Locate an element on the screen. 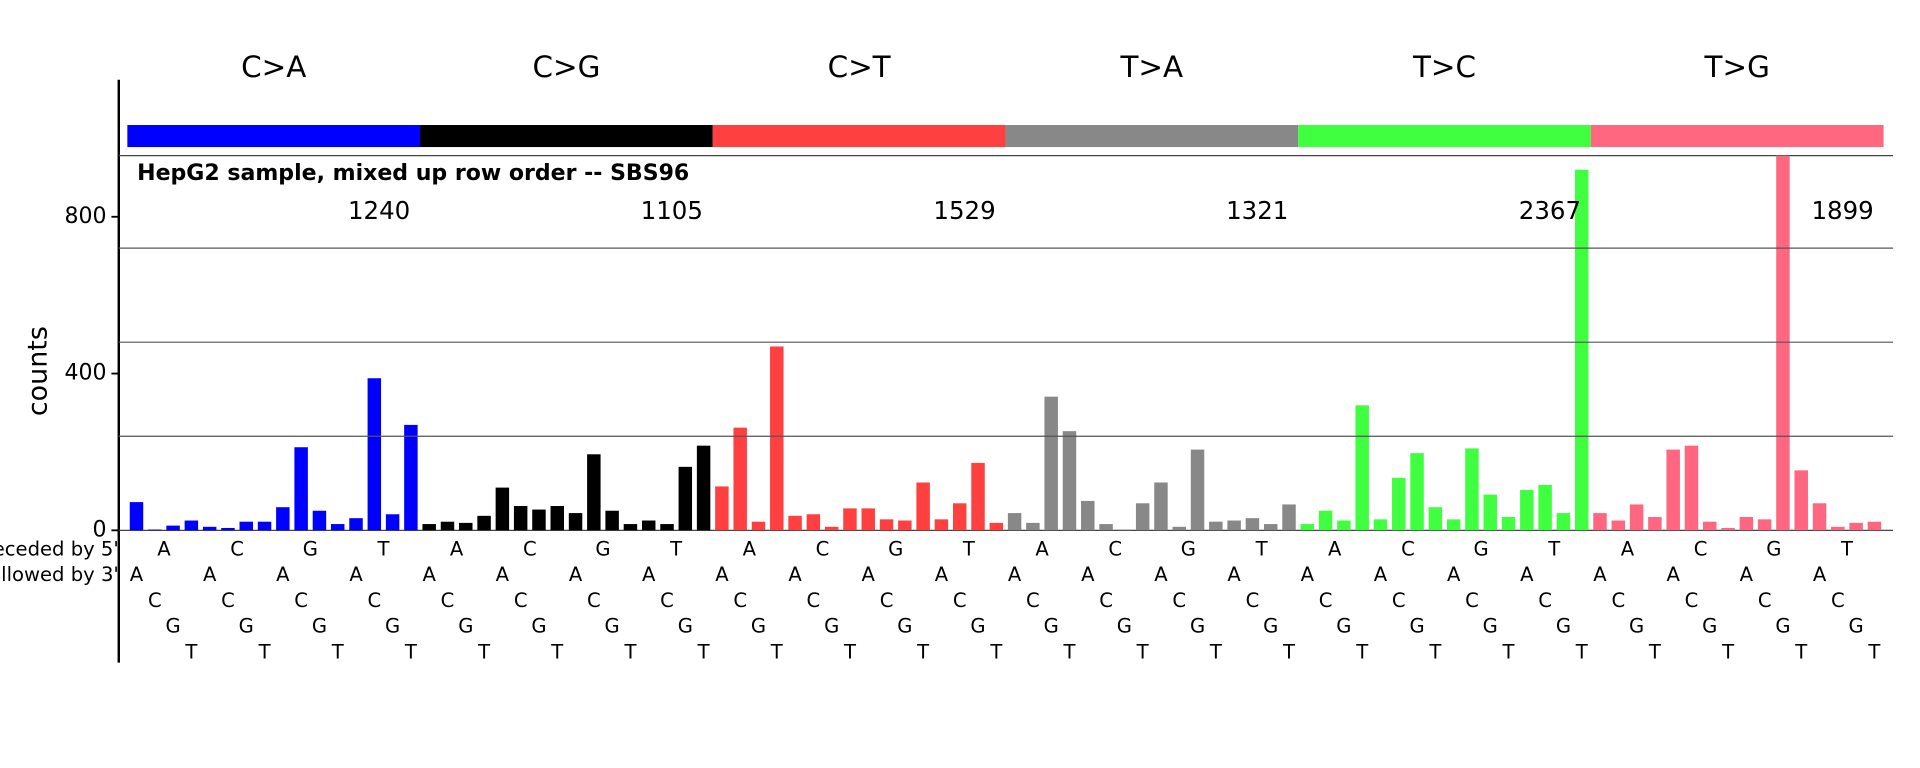  preceded-base: G is located at coordinates (1481, 548).